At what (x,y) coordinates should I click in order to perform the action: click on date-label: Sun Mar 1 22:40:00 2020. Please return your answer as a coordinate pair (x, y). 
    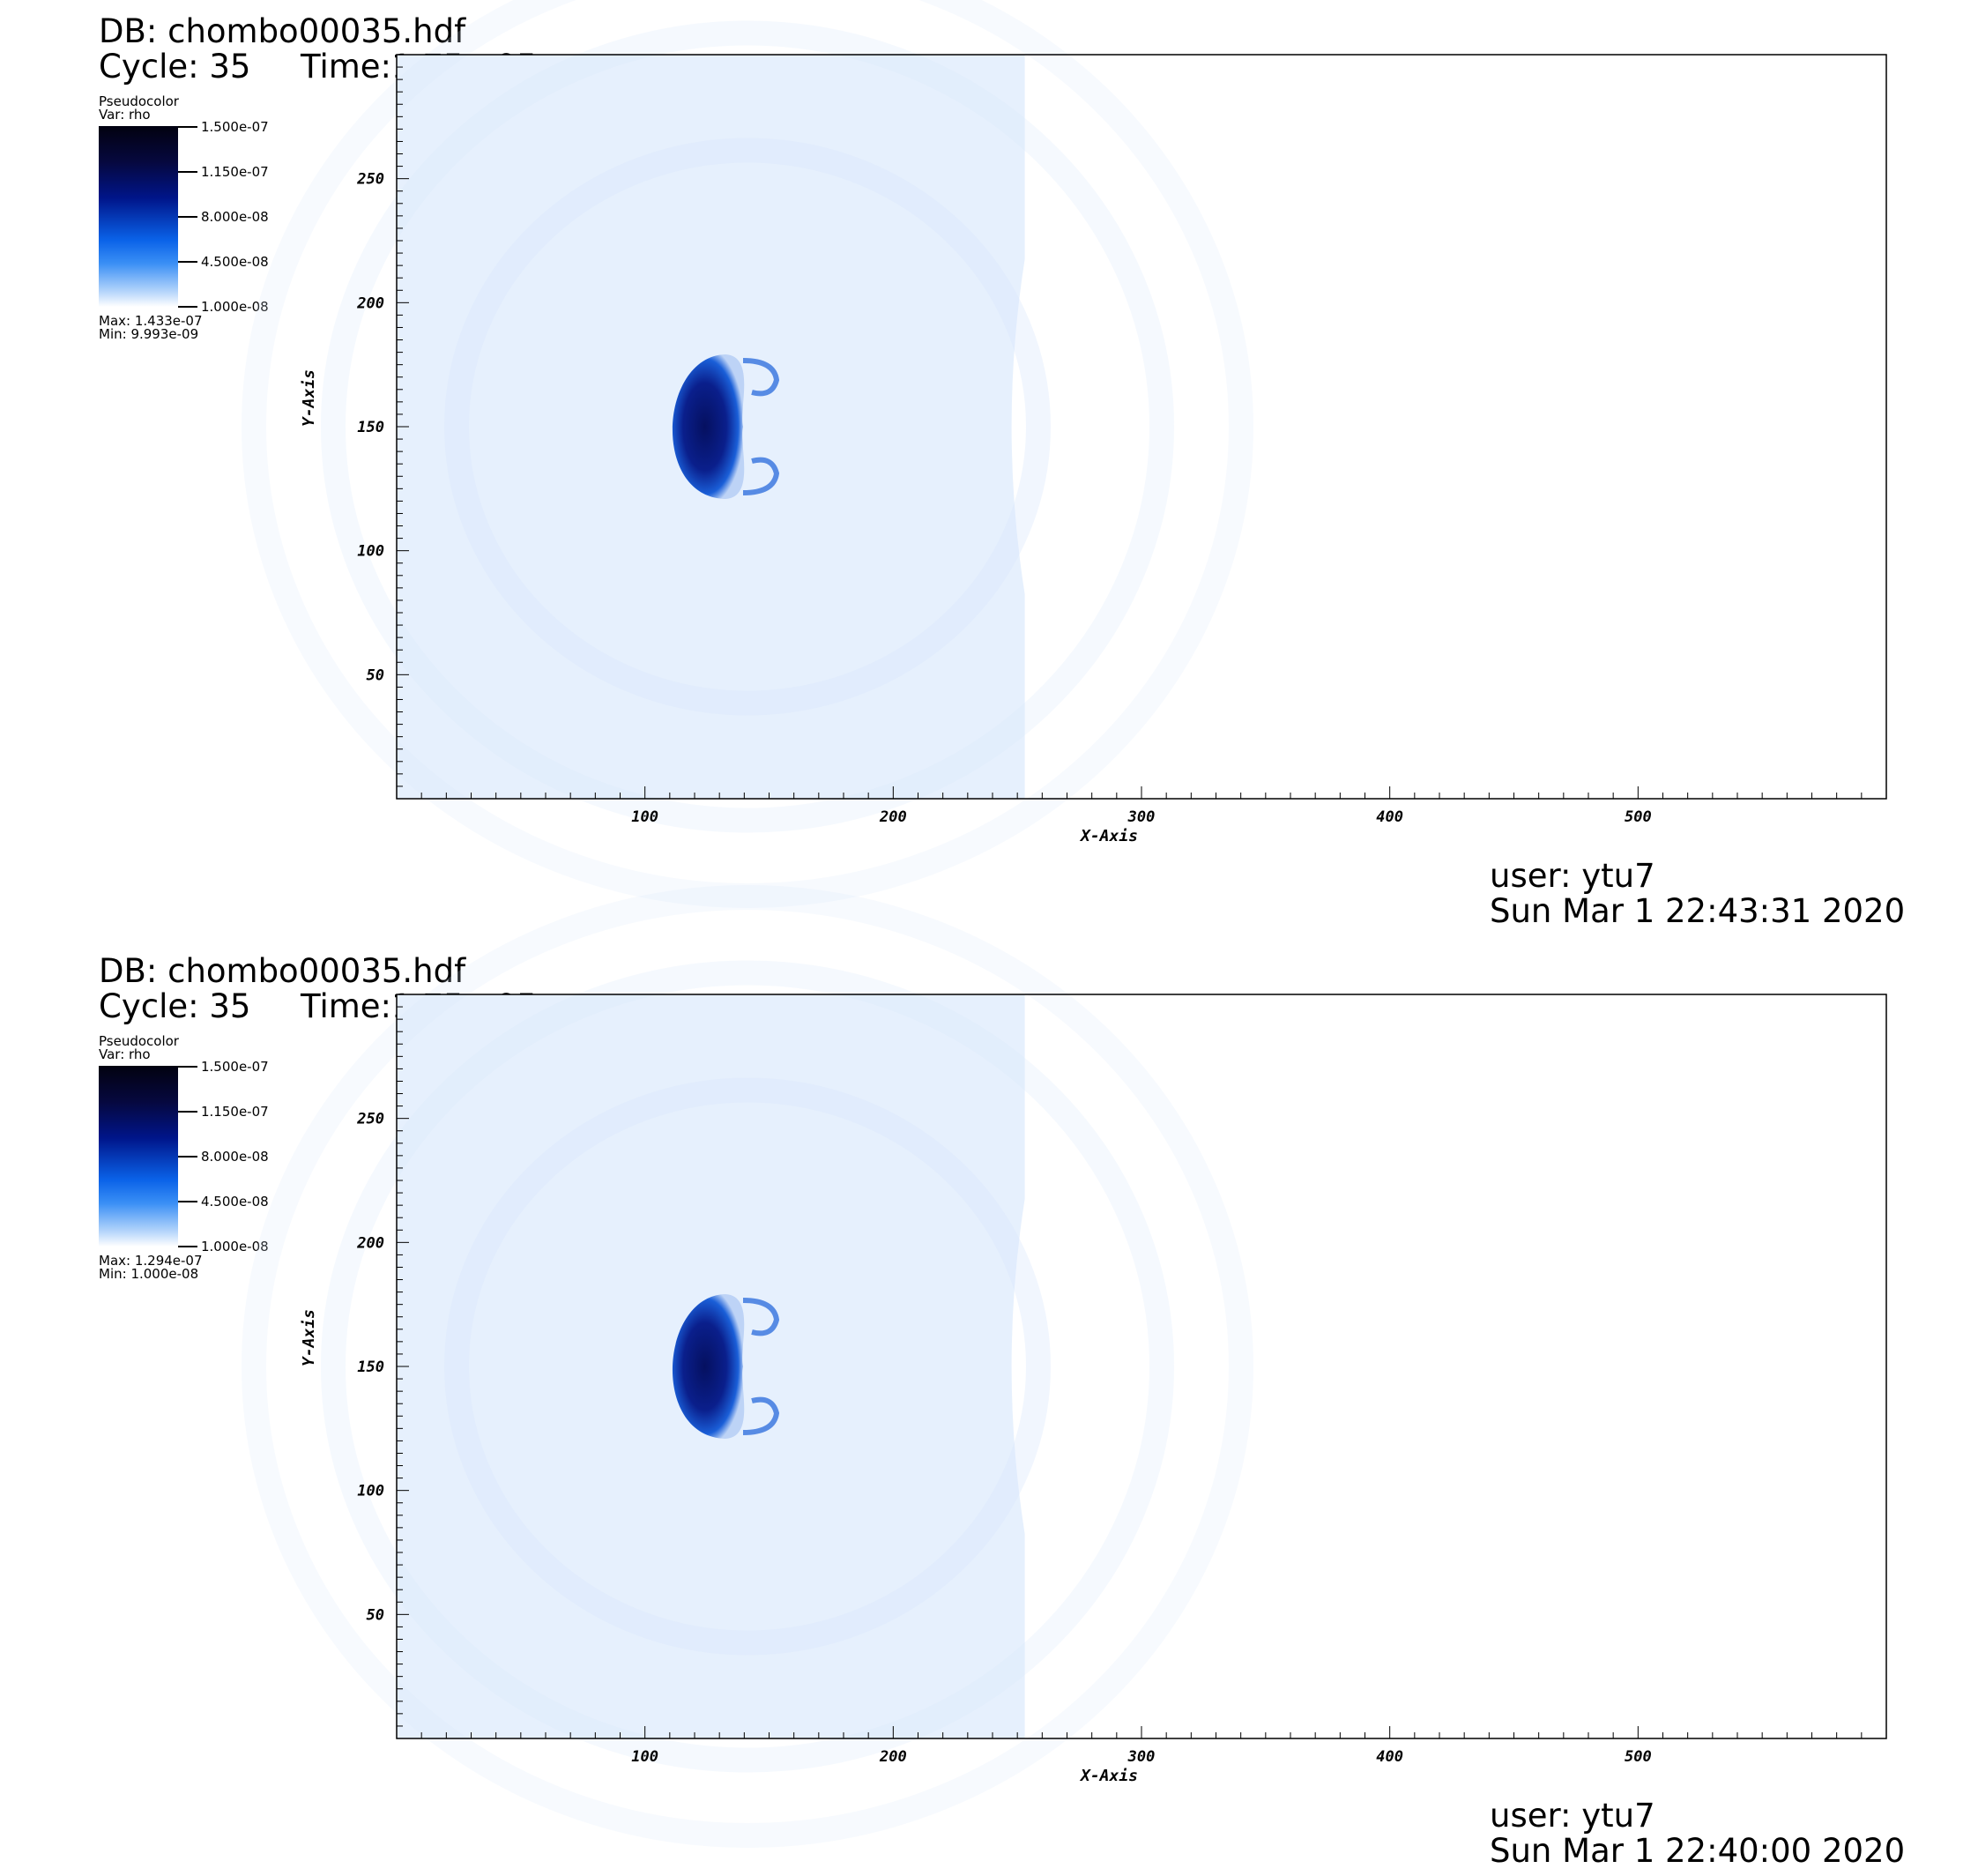
    Looking at the image, I should click on (1698, 1851).